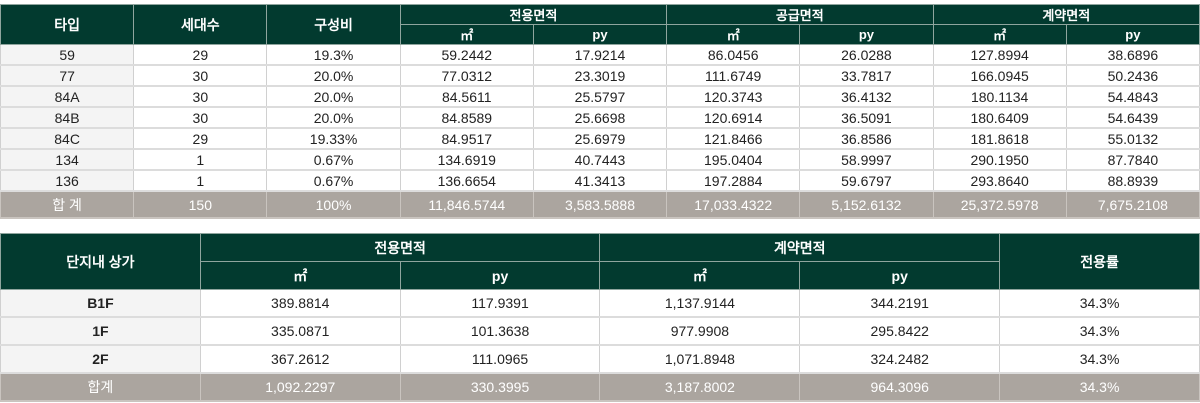  Describe the element at coordinates (466, 55) in the screenshot. I see `table-cell: 59.2442` at that location.